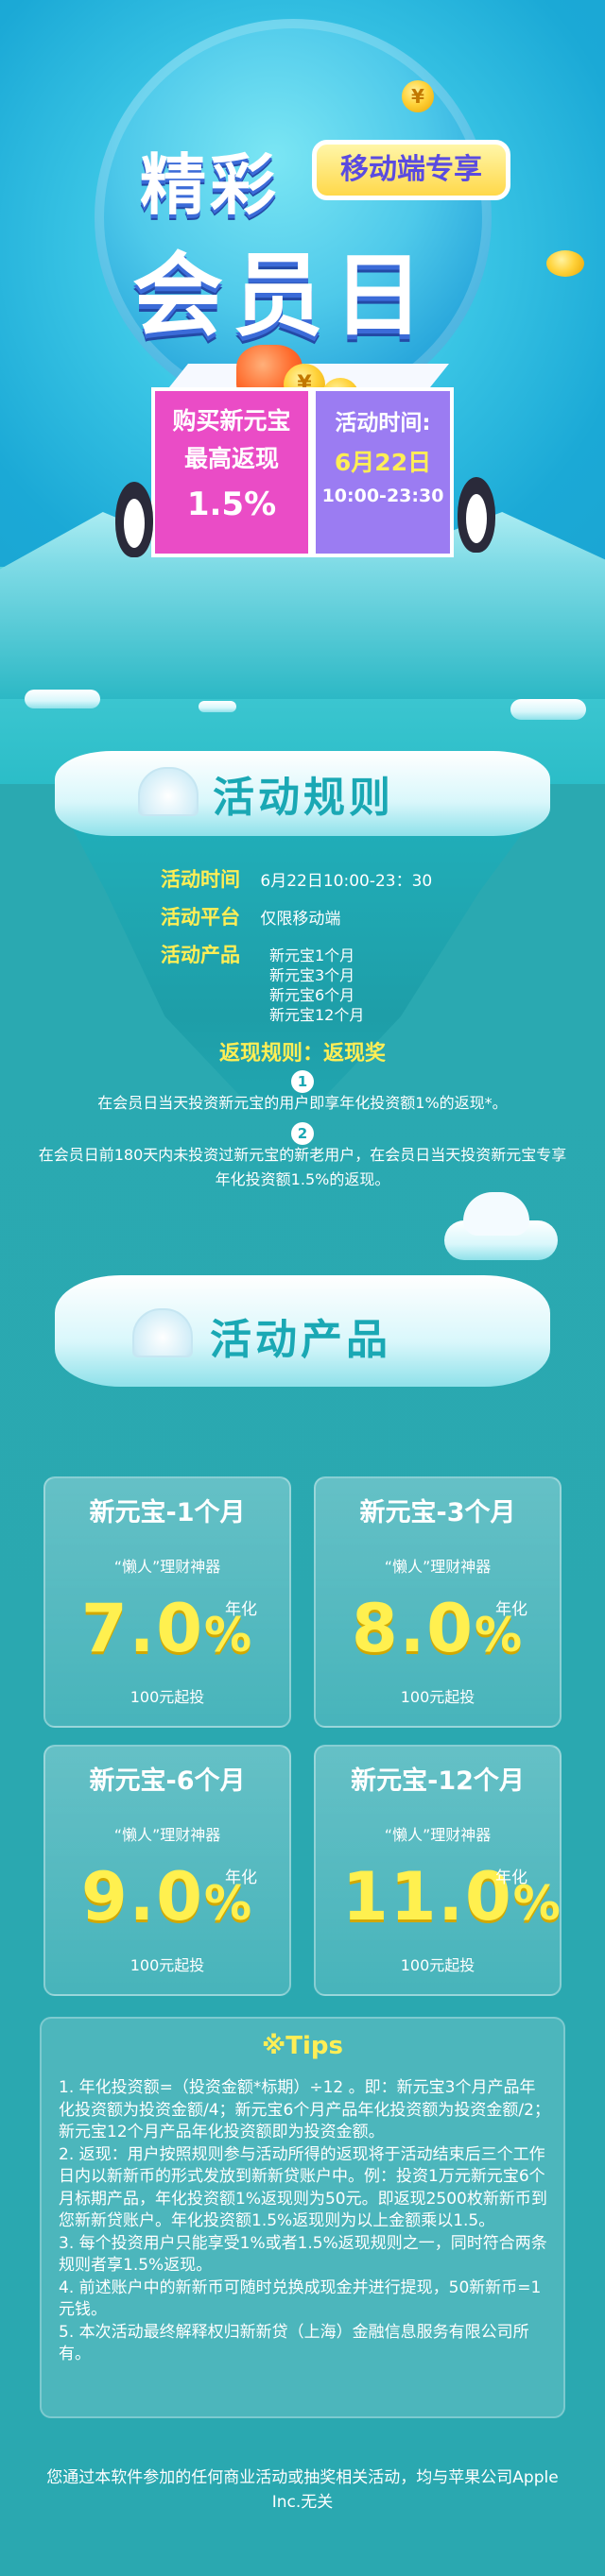  I want to click on rebate-rules-title: 返现规则：返现奖, so click(302, 1054).